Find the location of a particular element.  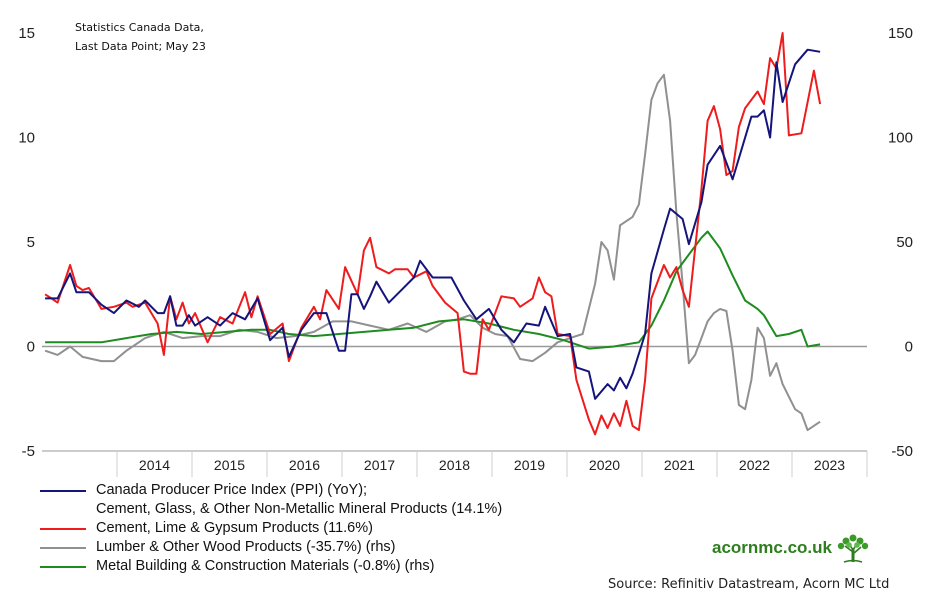

x-tick-label: 2020 is located at coordinates (604, 465).